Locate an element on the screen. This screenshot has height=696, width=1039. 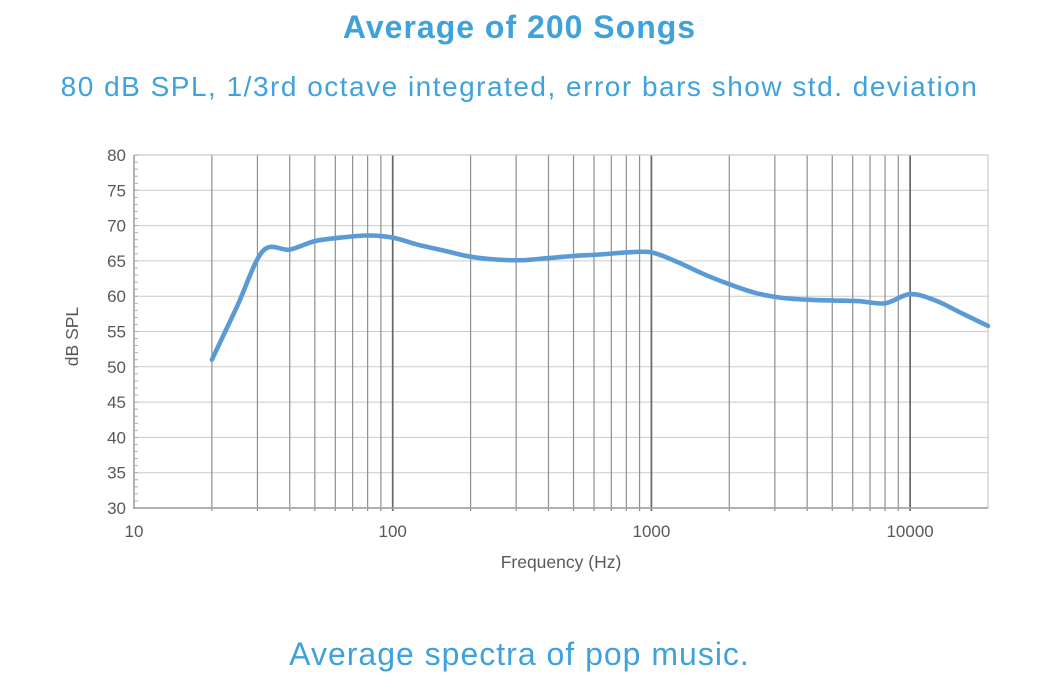
series-line is located at coordinates (600, 297).